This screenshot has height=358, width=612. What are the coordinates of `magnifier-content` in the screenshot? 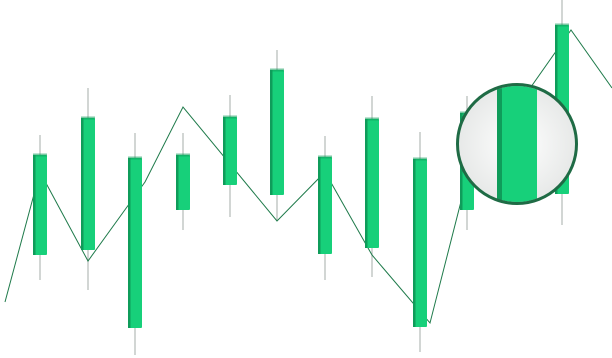 It's located at (517, 144).